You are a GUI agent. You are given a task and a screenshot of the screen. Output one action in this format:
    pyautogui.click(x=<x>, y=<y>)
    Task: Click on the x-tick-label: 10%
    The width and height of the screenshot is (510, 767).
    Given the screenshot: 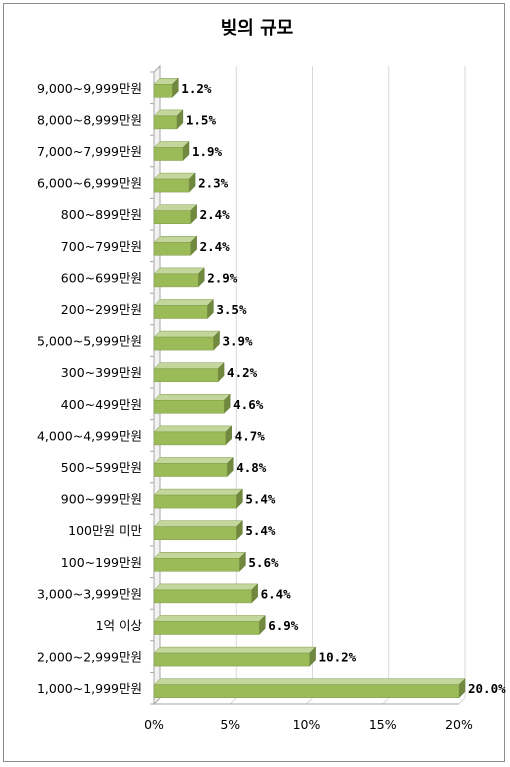 What is the action you would take?
    pyautogui.click(x=307, y=724)
    